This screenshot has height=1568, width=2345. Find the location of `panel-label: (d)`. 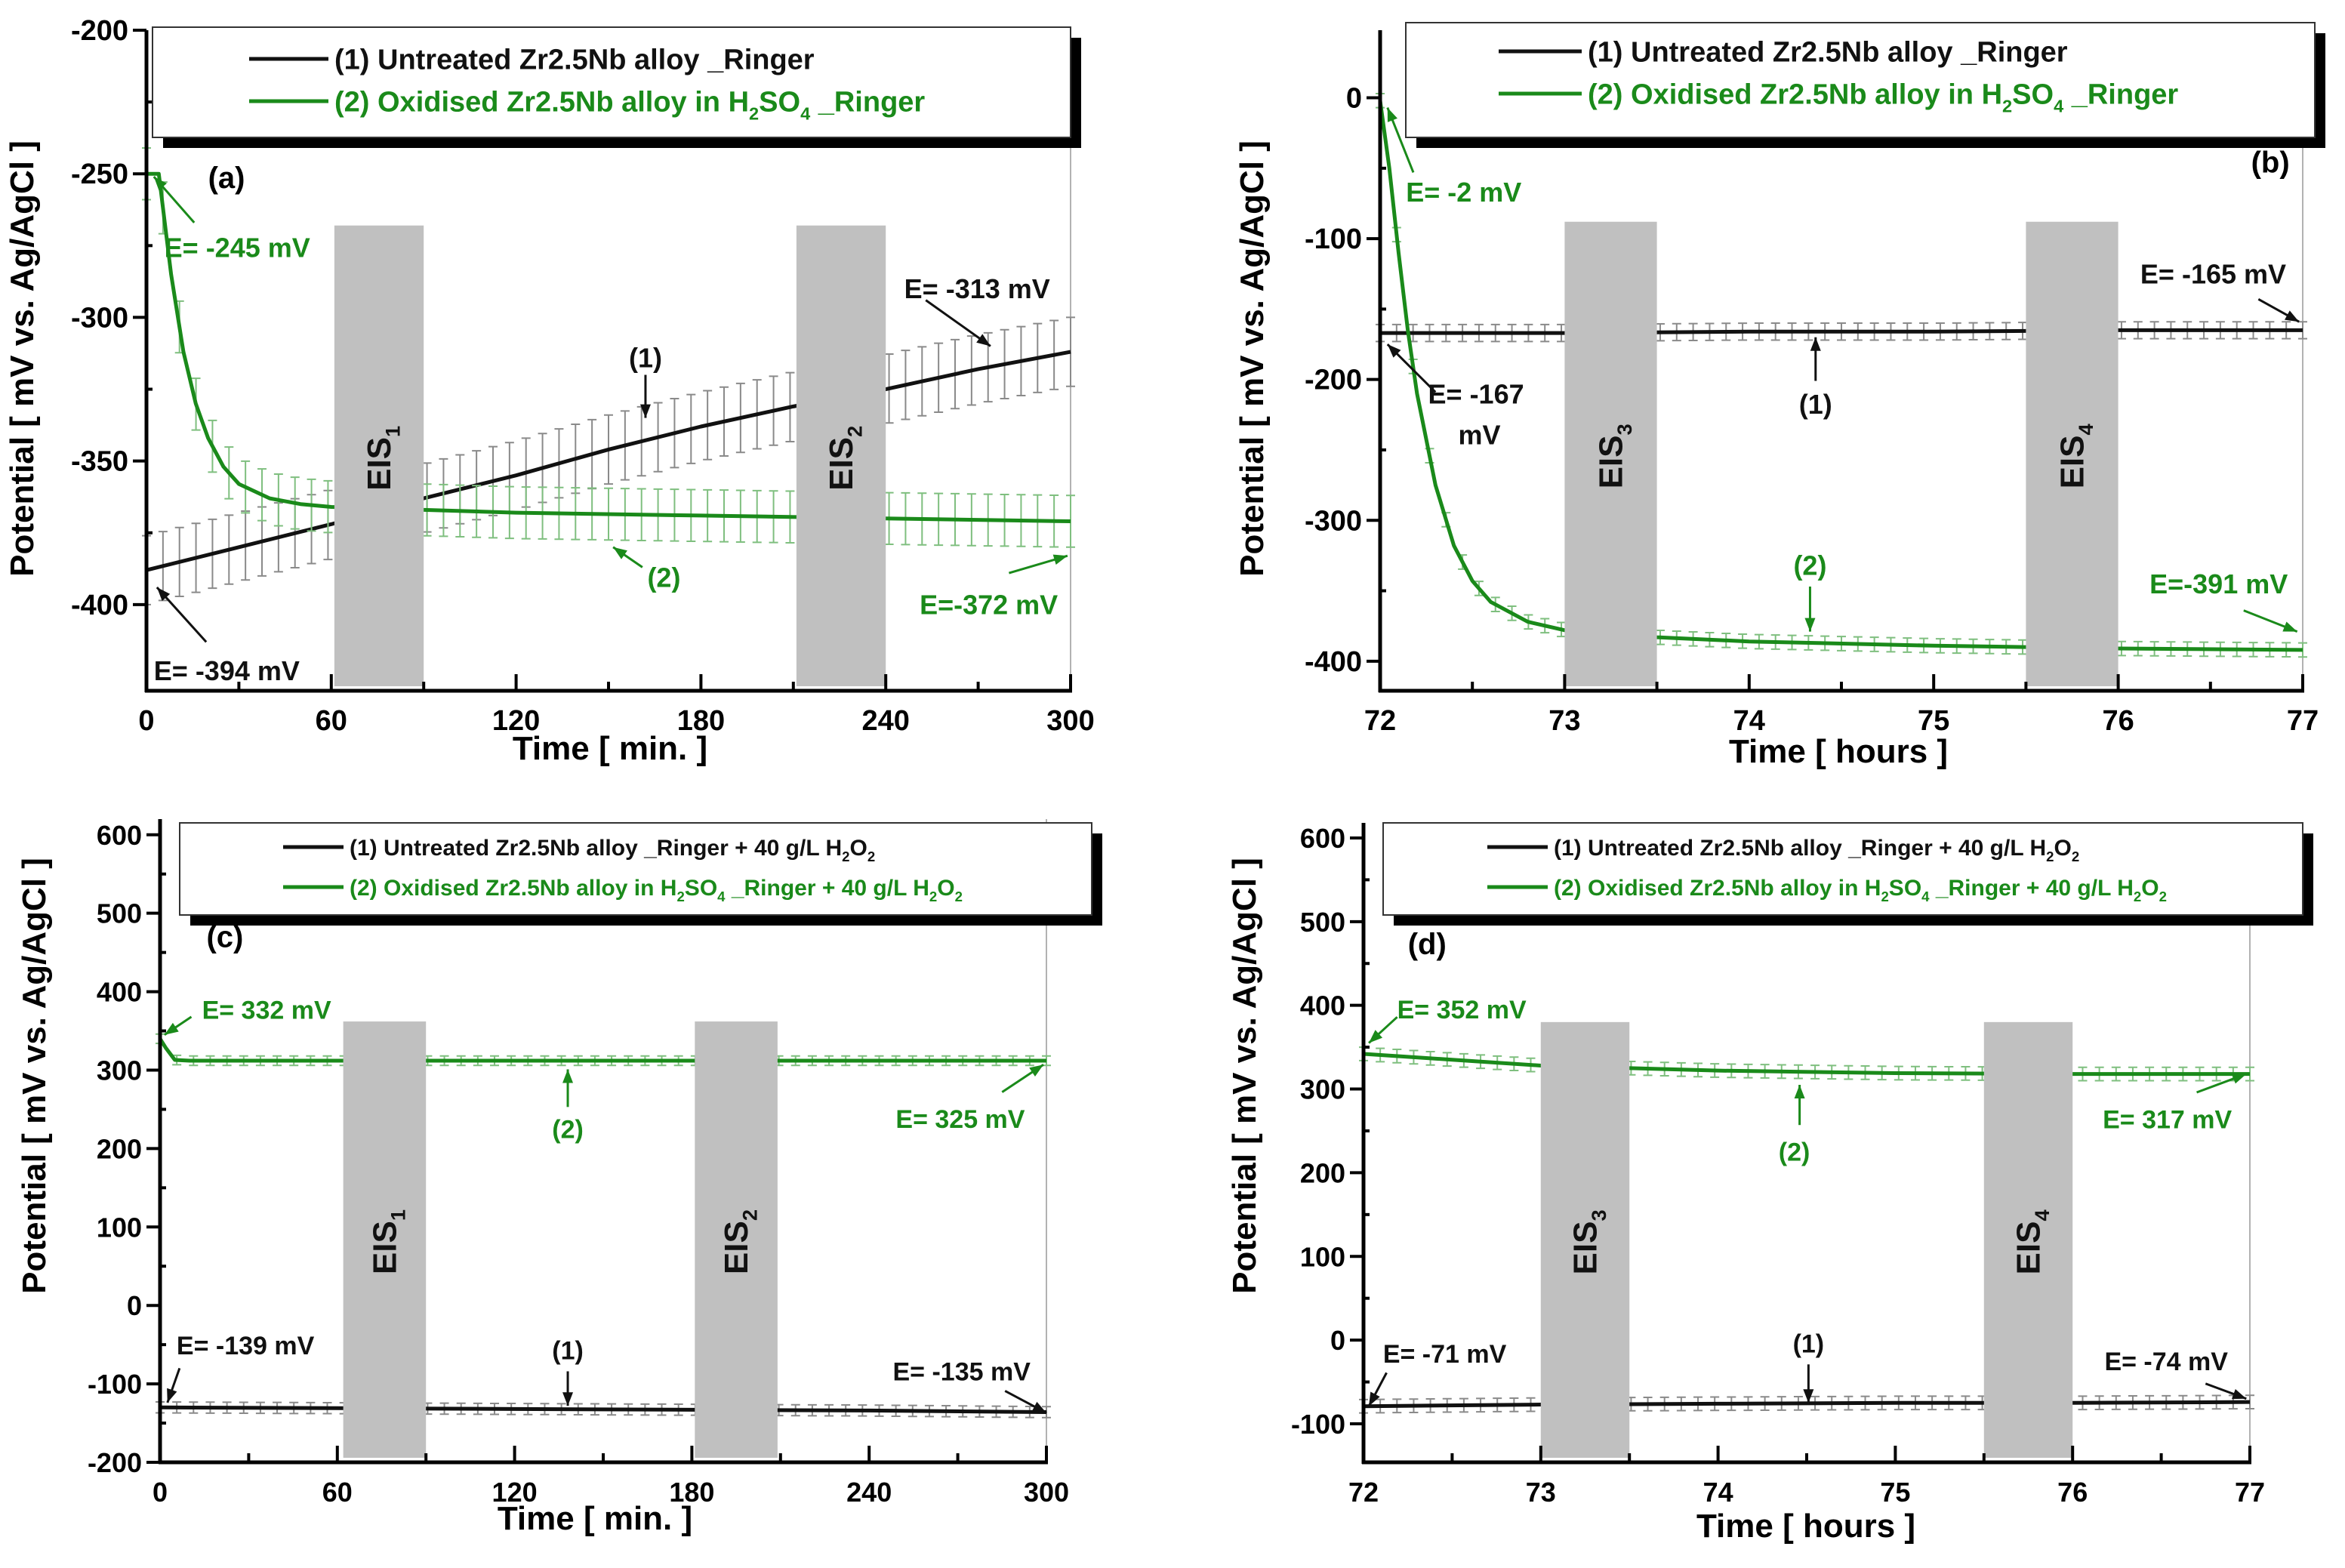

panel-label: (d) is located at coordinates (1427, 944).